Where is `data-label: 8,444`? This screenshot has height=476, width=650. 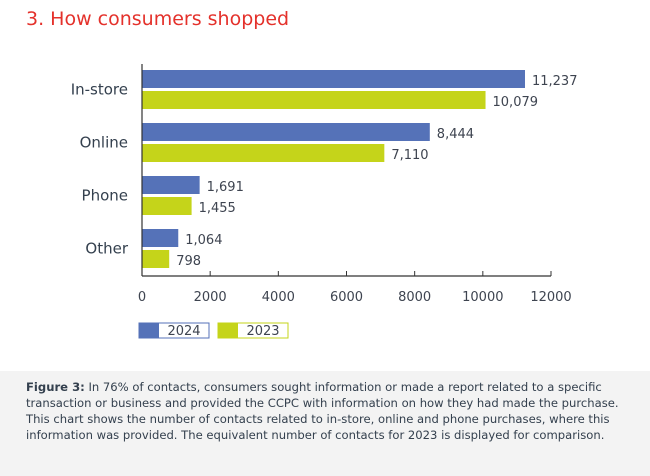 data-label: 8,444 is located at coordinates (455, 134).